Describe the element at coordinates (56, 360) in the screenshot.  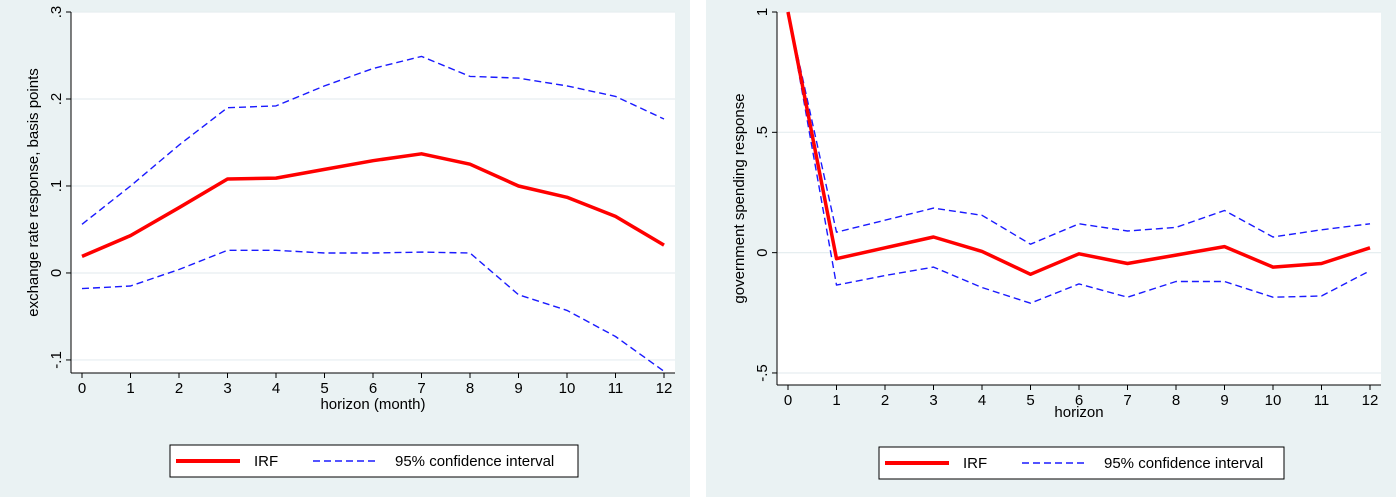
I see `y-tick-label: -.1` at that location.